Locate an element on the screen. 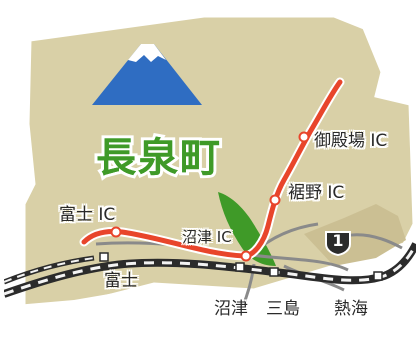  numazu-city-label: 沼津 is located at coordinates (231, 309).